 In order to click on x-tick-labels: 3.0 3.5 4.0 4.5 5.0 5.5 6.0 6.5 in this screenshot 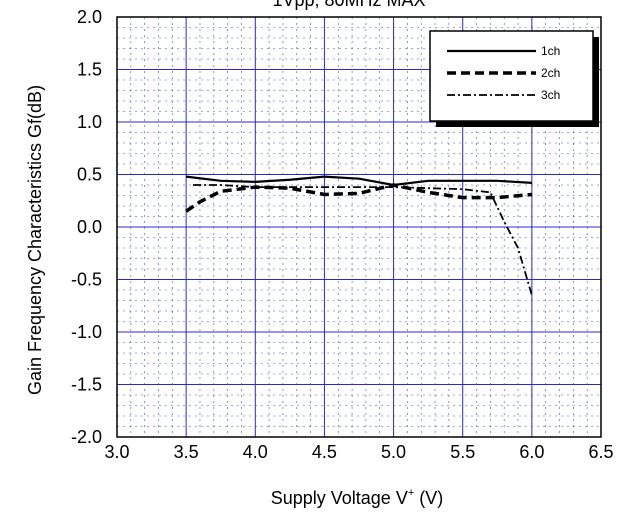, I will do `click(358, 452)`.